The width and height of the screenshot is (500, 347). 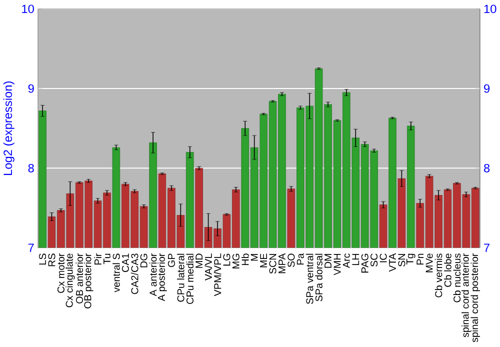 What do you see at coordinates (374, 260) in the screenshot?
I see `x-tick-label: SC` at bounding box center [374, 260].